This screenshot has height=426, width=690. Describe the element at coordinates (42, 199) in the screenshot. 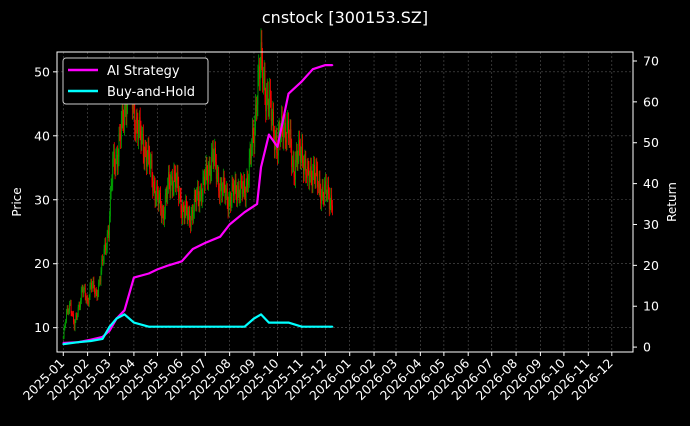

I see `y-tick-label: 30` at that location.